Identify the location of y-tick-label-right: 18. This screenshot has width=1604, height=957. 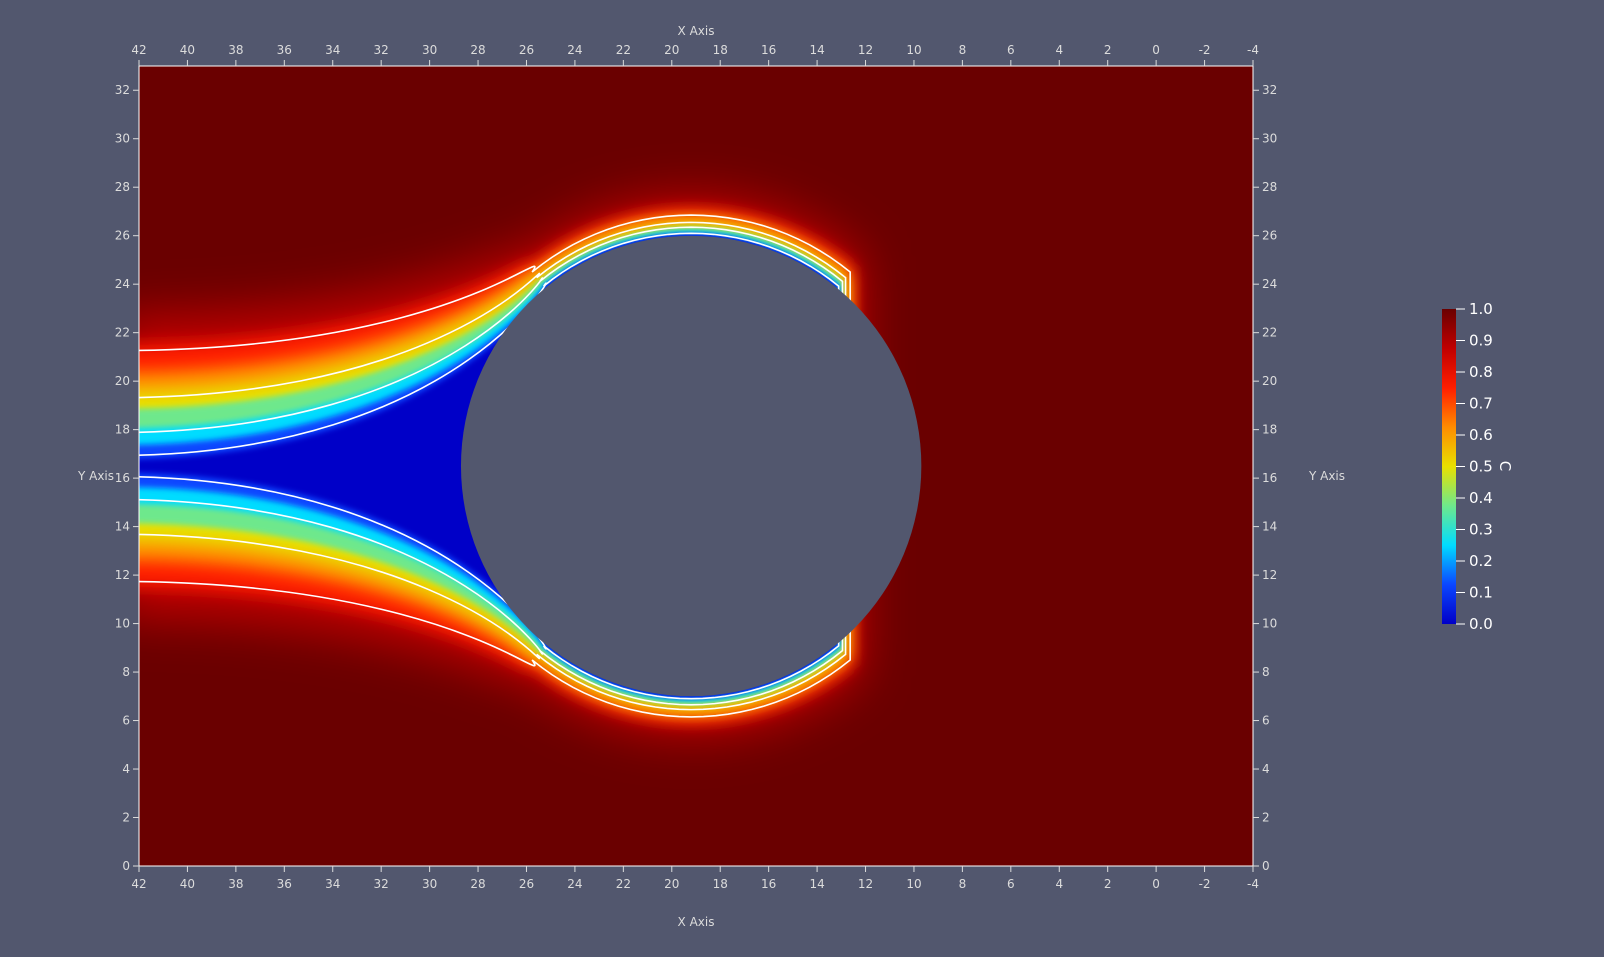
(1269, 430).